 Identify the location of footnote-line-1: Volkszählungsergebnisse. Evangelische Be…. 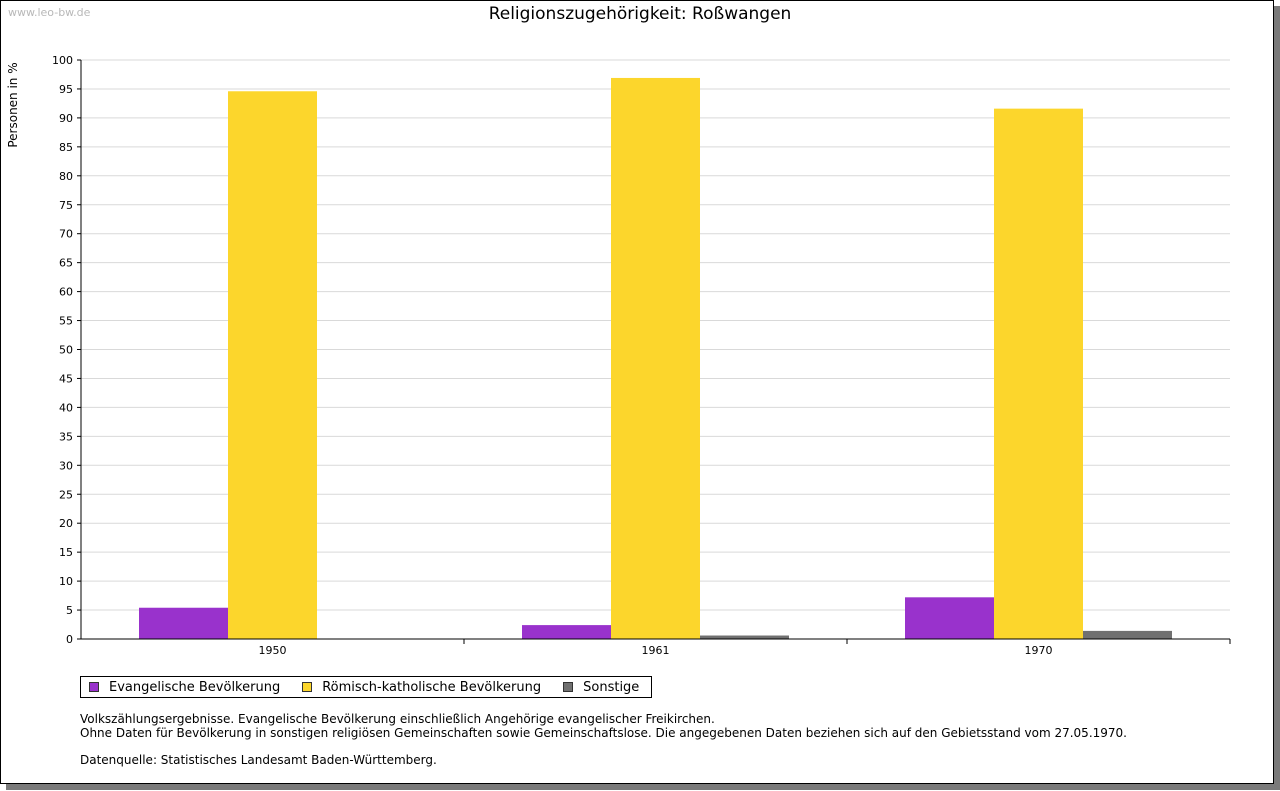
(397, 719).